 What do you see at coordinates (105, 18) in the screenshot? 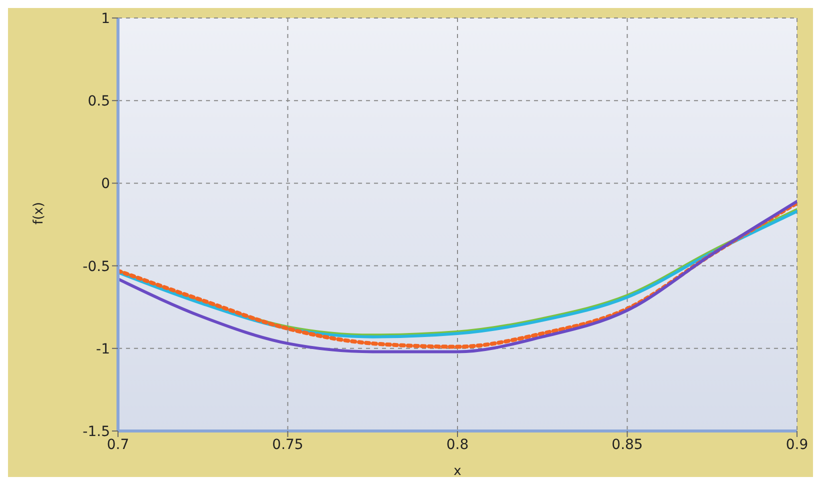
I see `y-tick-label: 1` at bounding box center [105, 18].